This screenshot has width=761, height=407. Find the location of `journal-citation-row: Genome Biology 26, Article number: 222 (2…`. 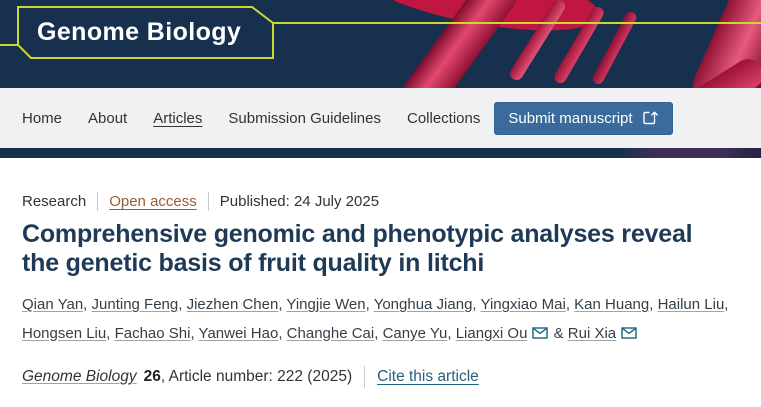

journal-citation-row: Genome Biology 26, Article number: 222 (2… is located at coordinates (380, 377).